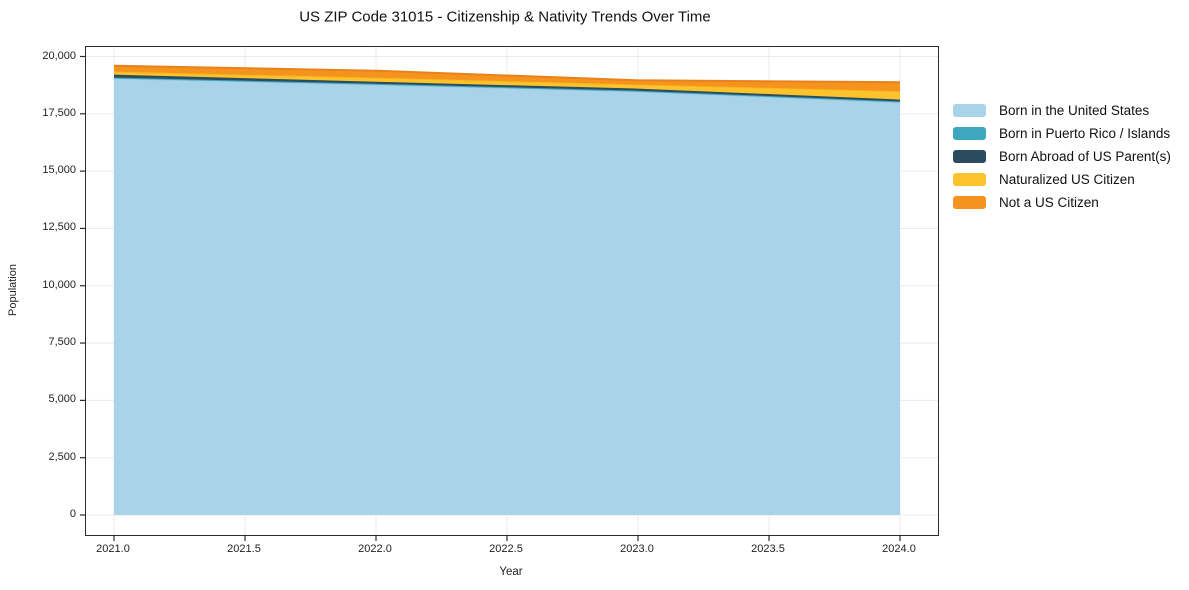  What do you see at coordinates (1074, 110) in the screenshot?
I see `legend-label: Born in the United States` at bounding box center [1074, 110].